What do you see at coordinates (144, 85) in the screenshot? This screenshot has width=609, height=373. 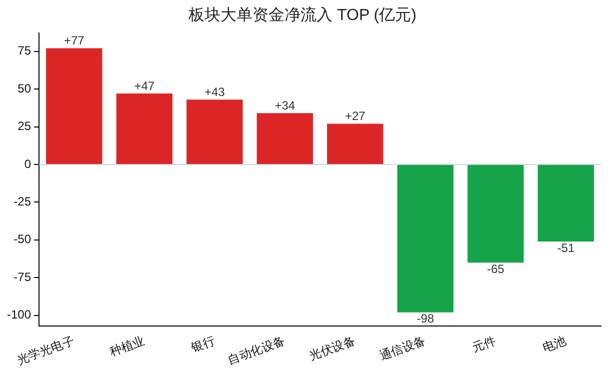 I see `data-label: +47` at bounding box center [144, 85].